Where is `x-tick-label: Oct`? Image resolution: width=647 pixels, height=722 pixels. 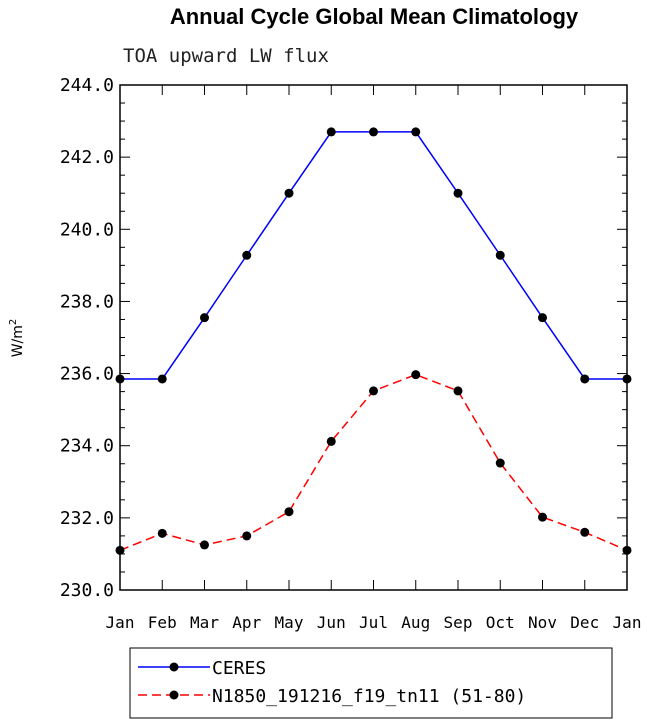 x-tick-label: Oct is located at coordinates (500, 622).